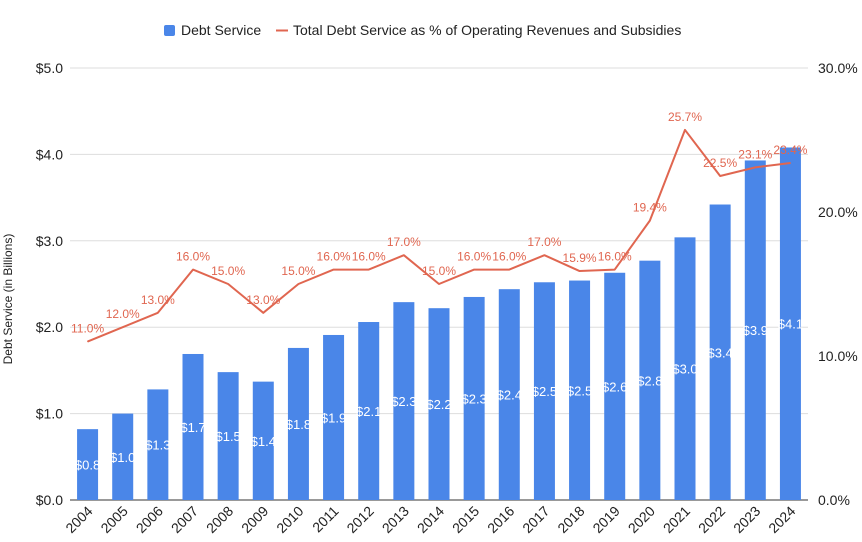  Describe the element at coordinates (87, 329) in the screenshot. I see `percent-value-label: 11.0%` at that location.